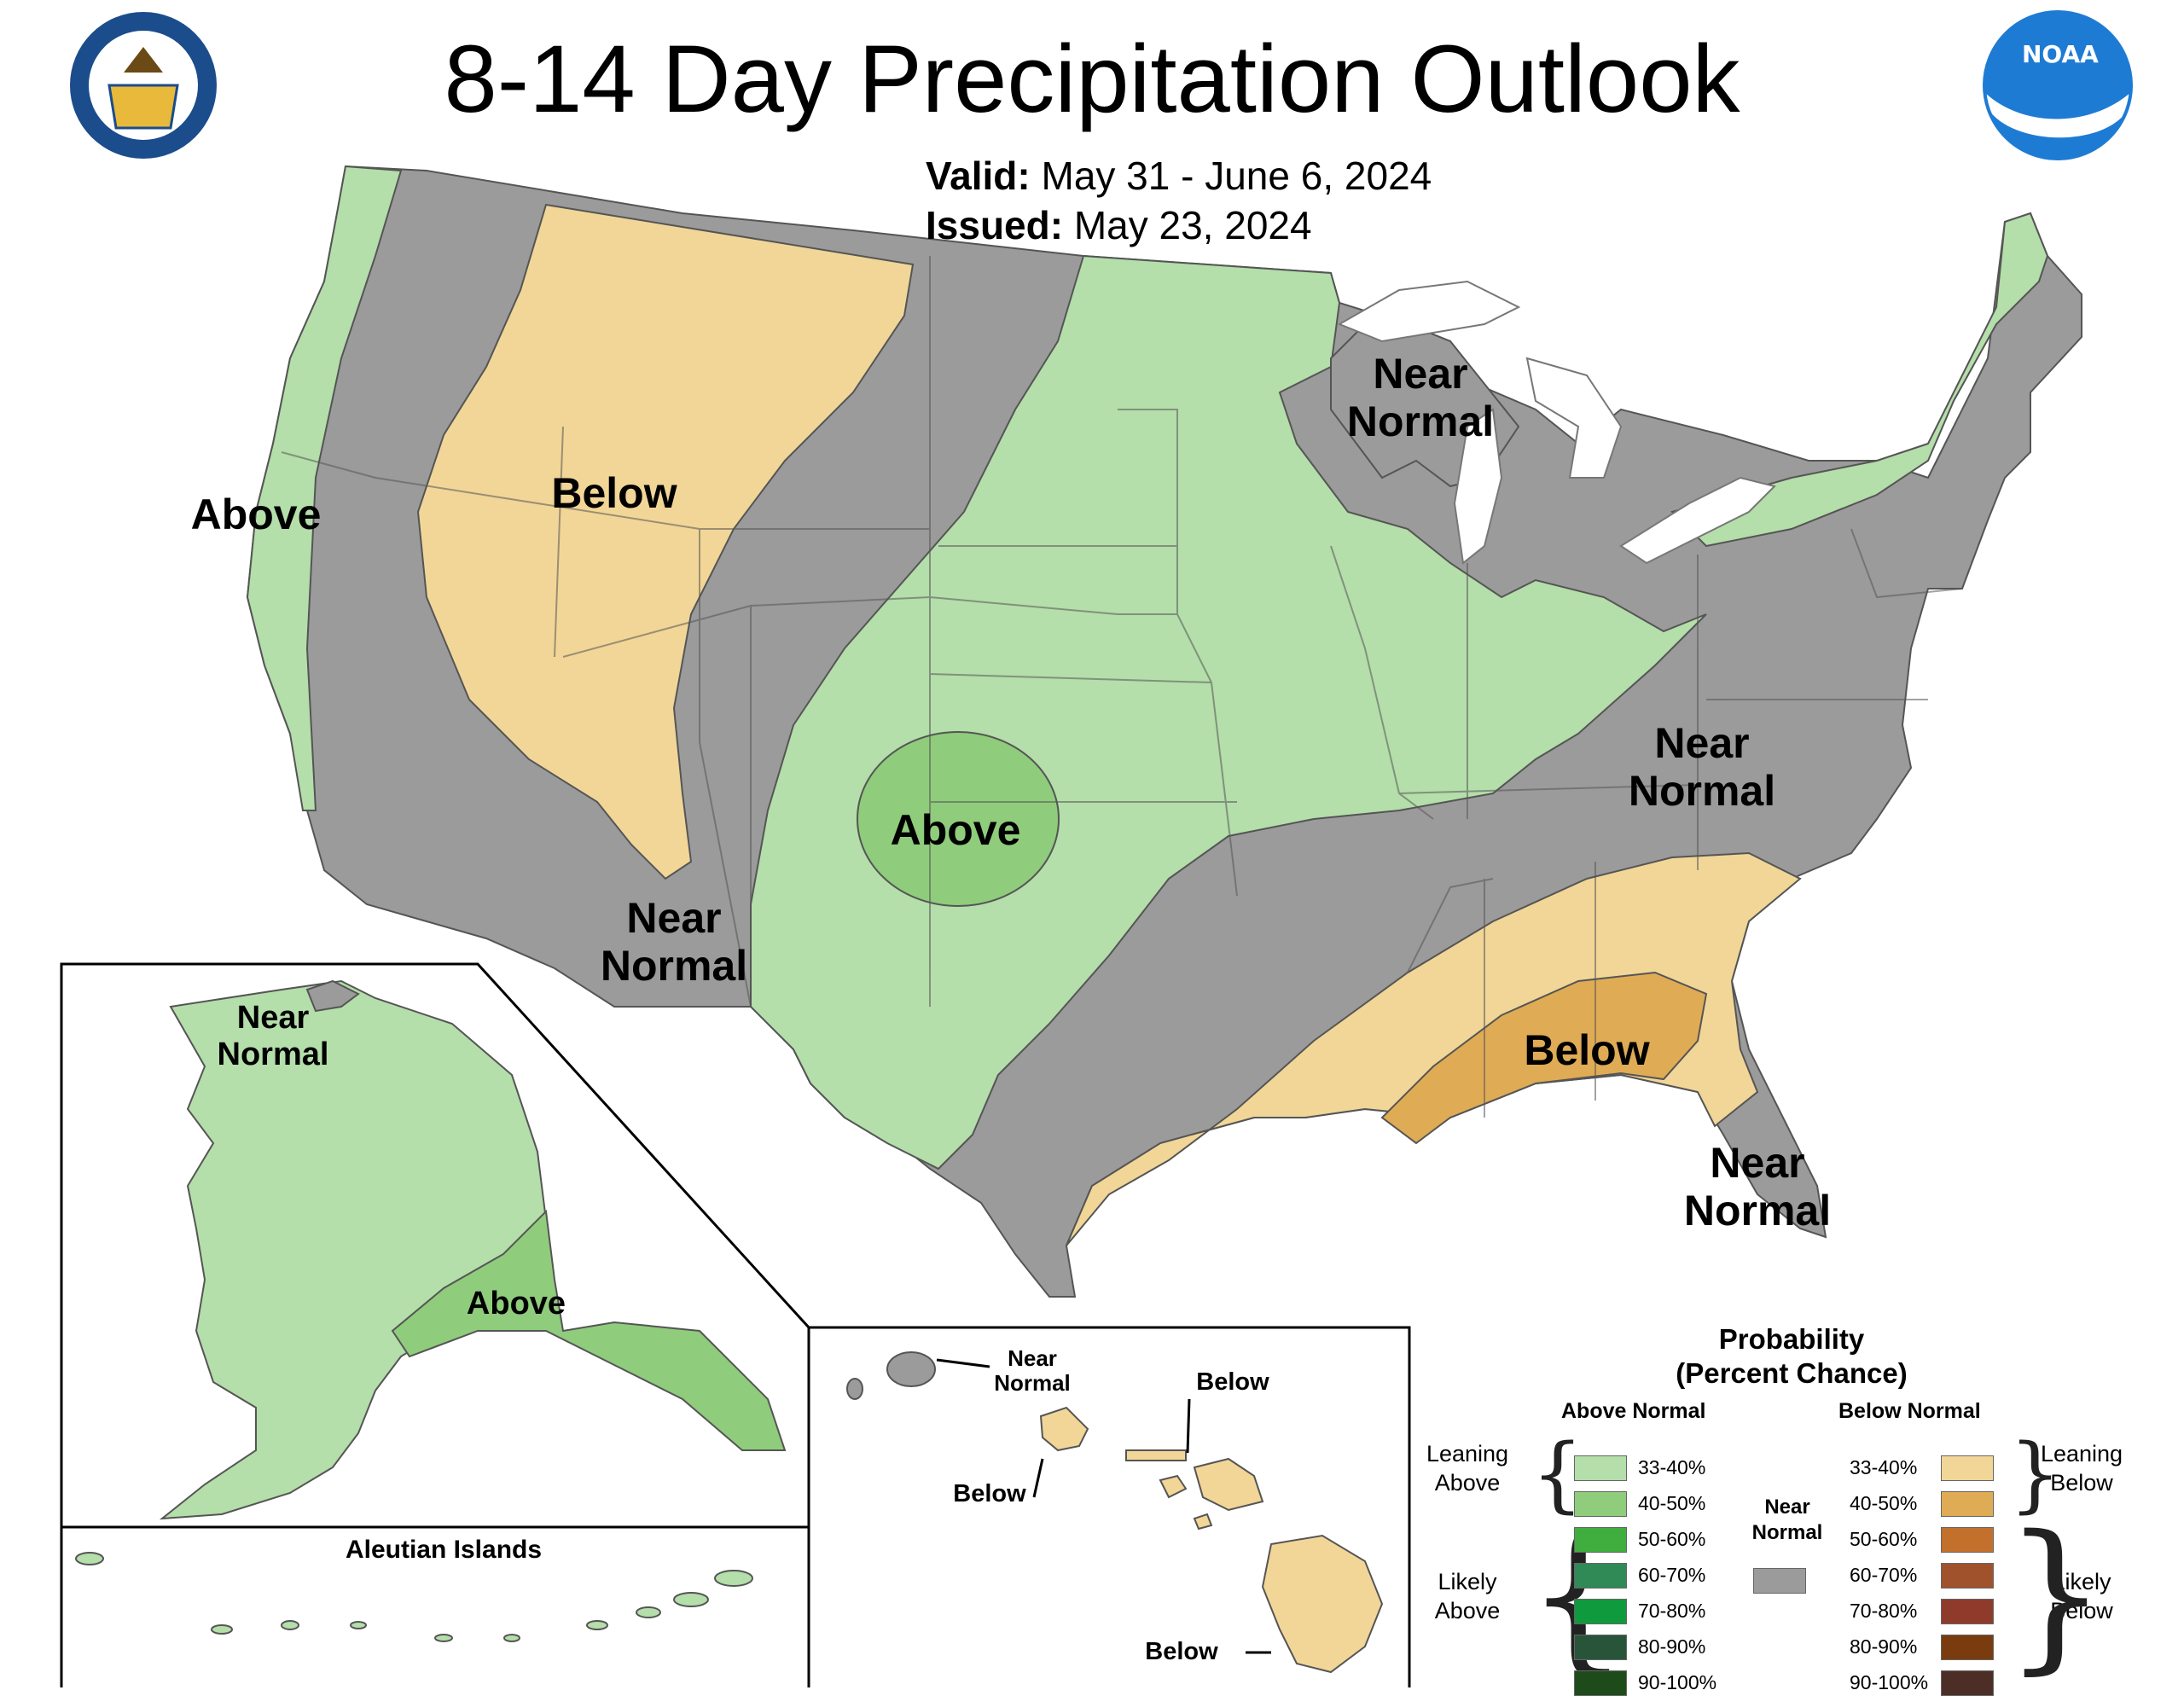 The image size is (2184, 1696). Describe the element at coordinates (1672, 1575) in the screenshot. I see `above-bin-label-3: 60-70%` at that location.